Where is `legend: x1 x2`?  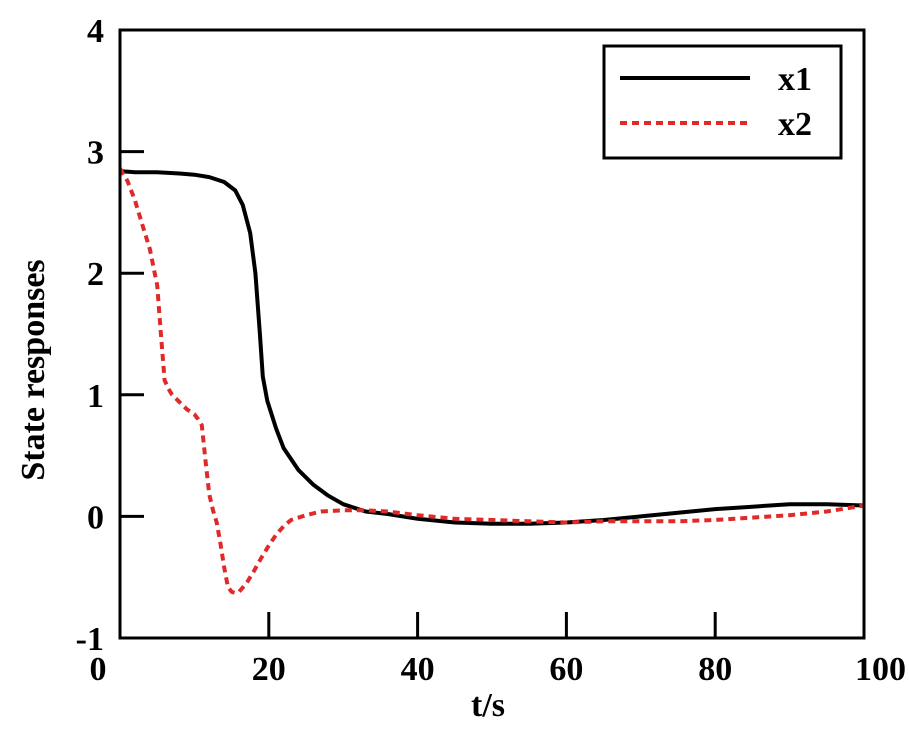
legend: x1 x2 is located at coordinates (722, 102).